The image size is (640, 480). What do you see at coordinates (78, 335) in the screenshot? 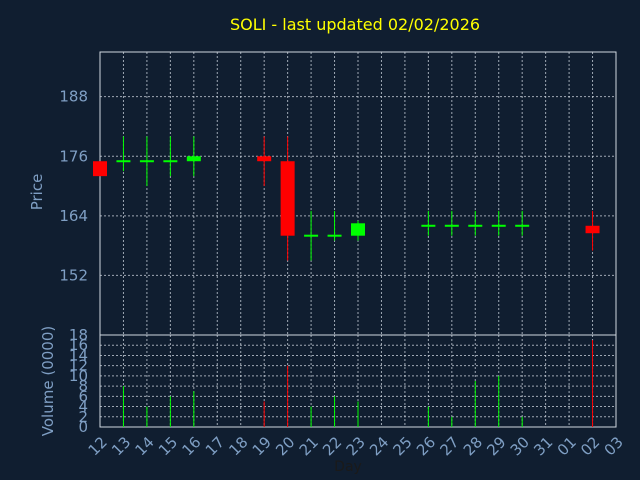
I see `volume-tick-label: 18` at bounding box center [78, 335].